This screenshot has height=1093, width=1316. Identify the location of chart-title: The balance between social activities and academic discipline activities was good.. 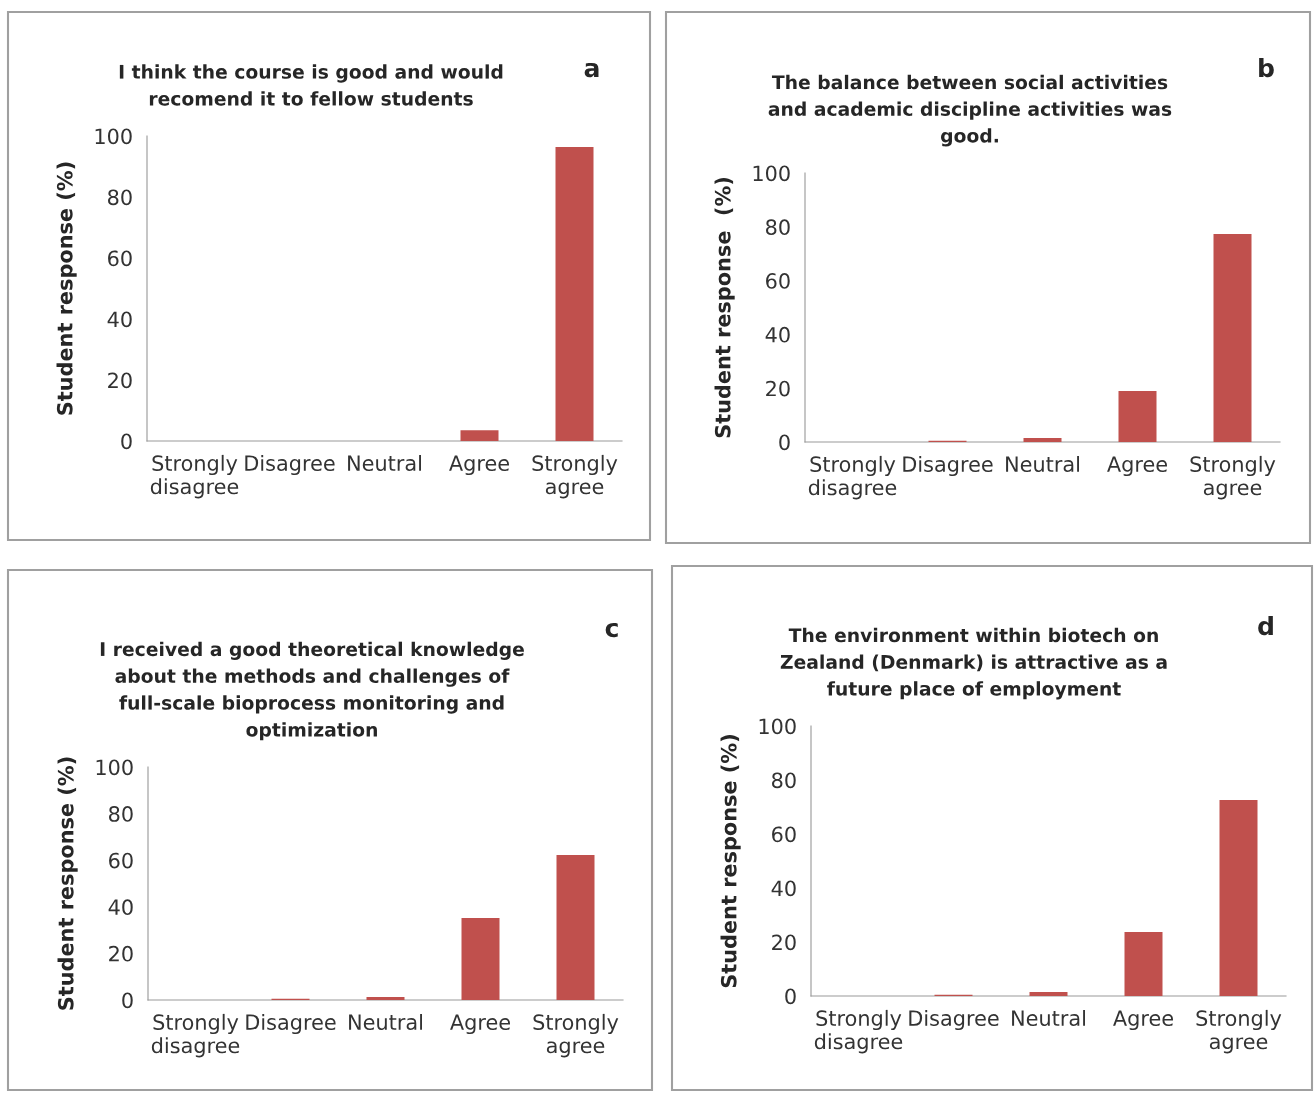
(970, 110).